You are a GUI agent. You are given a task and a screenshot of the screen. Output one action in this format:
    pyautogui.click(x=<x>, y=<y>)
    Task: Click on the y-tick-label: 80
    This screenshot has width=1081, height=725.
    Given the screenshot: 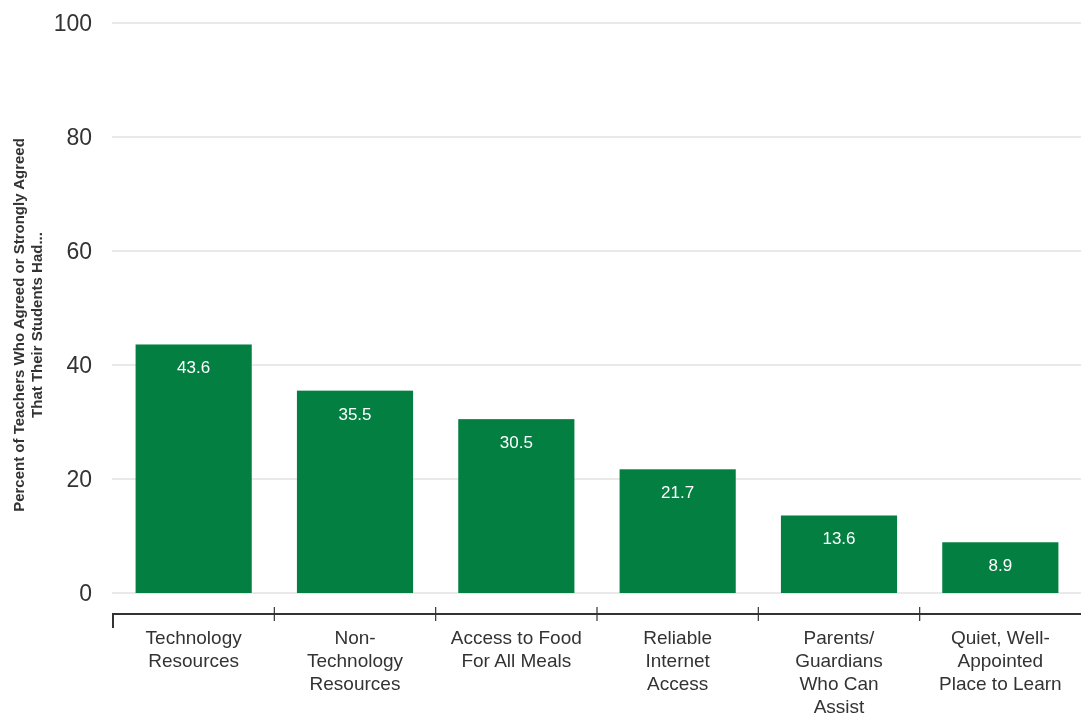 What is the action you would take?
    pyautogui.click(x=79, y=137)
    